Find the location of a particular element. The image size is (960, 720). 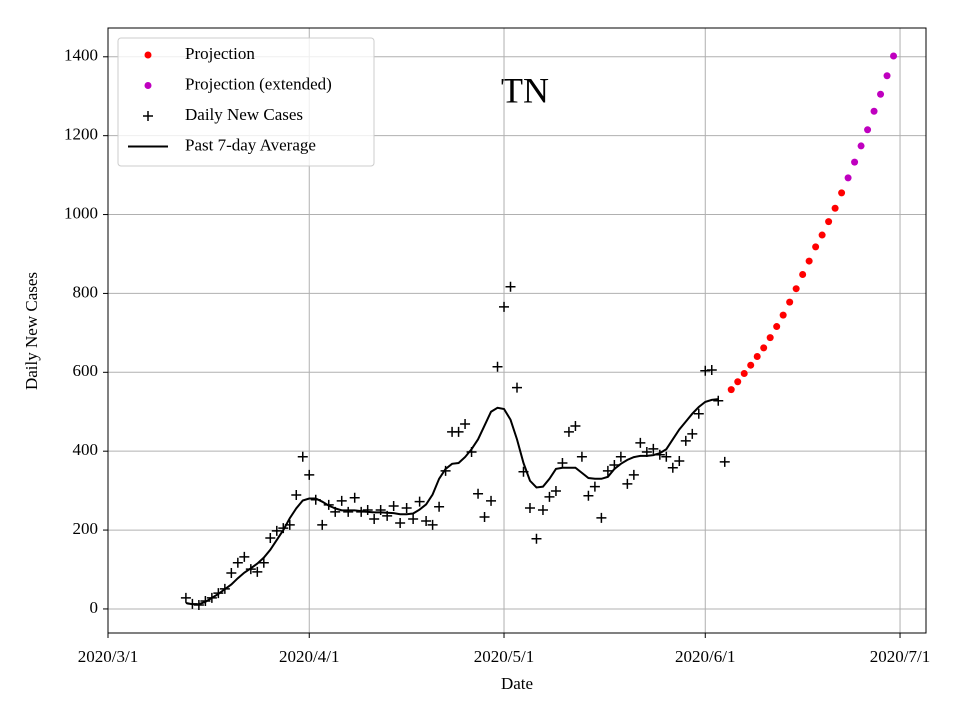

legend-box is located at coordinates (246, 102).